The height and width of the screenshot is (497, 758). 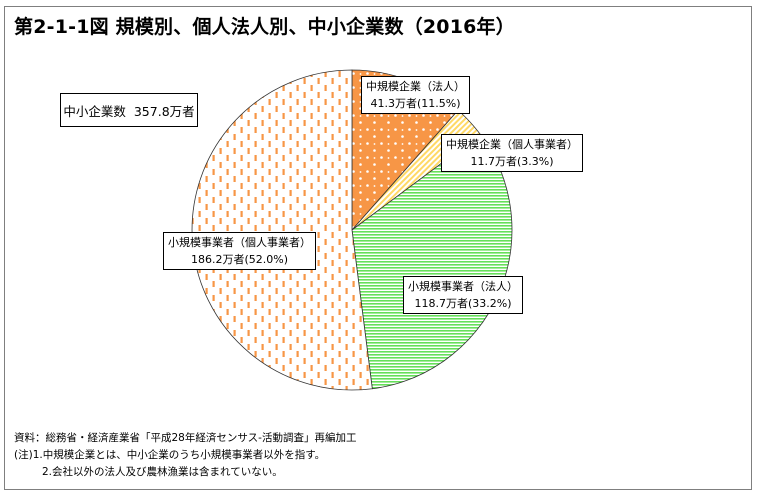 I want to click on label-small-individual-name: 小規模事業者（個人事業者）, so click(x=239, y=242).